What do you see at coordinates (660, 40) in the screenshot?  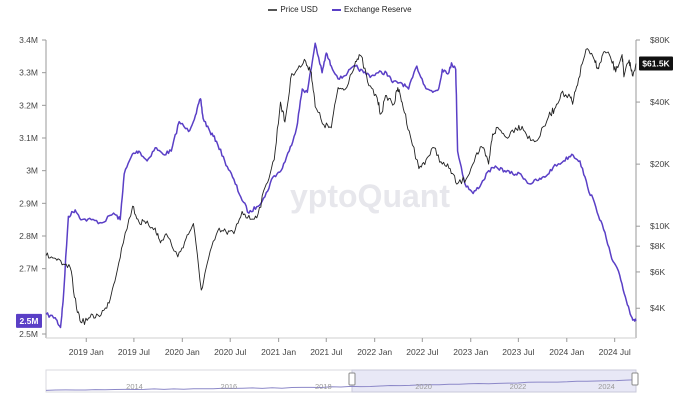 I see `y-right-tick-label: $80K` at bounding box center [660, 40].